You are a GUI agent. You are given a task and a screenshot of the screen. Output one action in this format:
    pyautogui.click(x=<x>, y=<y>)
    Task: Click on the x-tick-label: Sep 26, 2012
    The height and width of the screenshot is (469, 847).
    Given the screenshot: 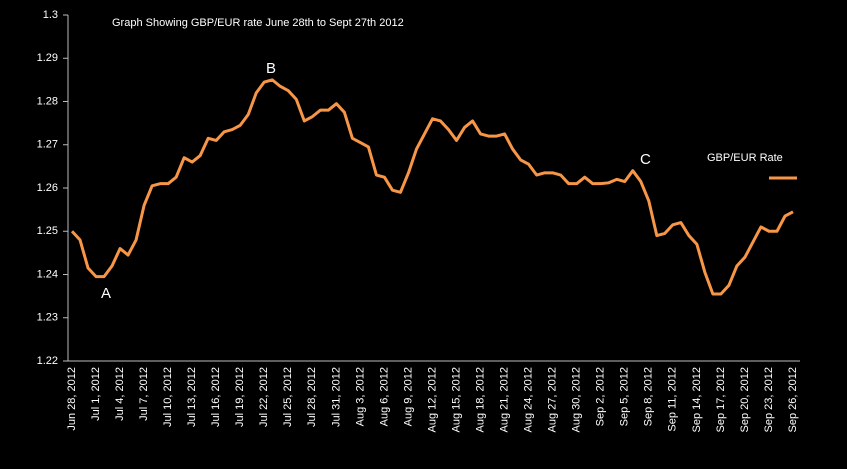 What is the action you would take?
    pyautogui.click(x=793, y=399)
    